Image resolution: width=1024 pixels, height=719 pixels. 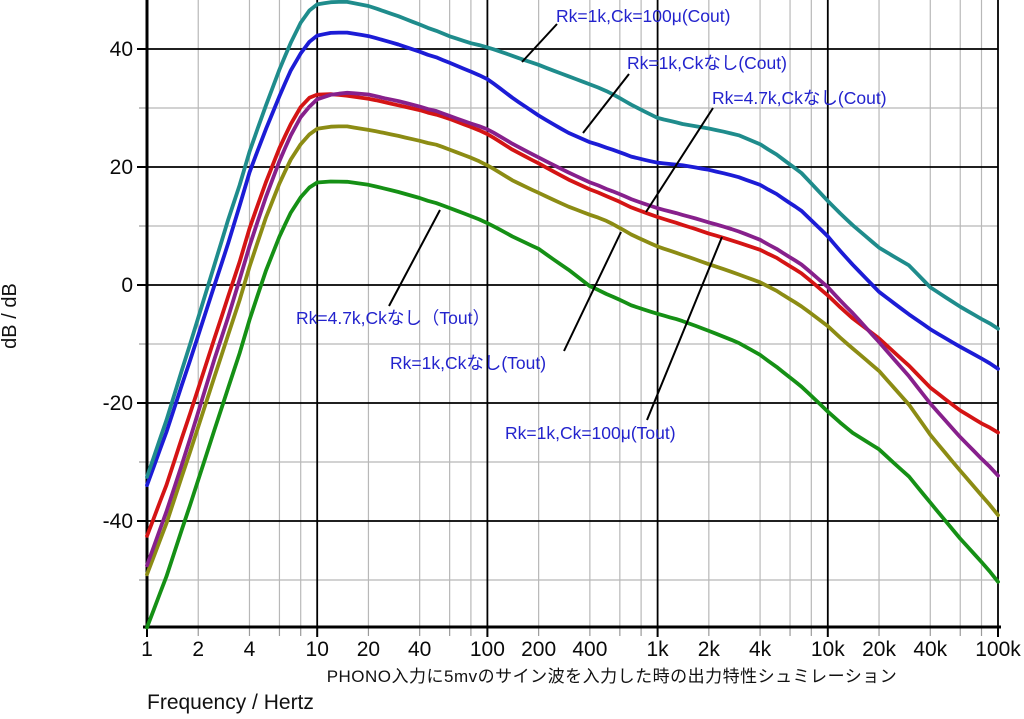 I want to click on curve-label-tout-1k-100u: Rk=1k,Ck=100μ(Tout), so click(x=590, y=433).